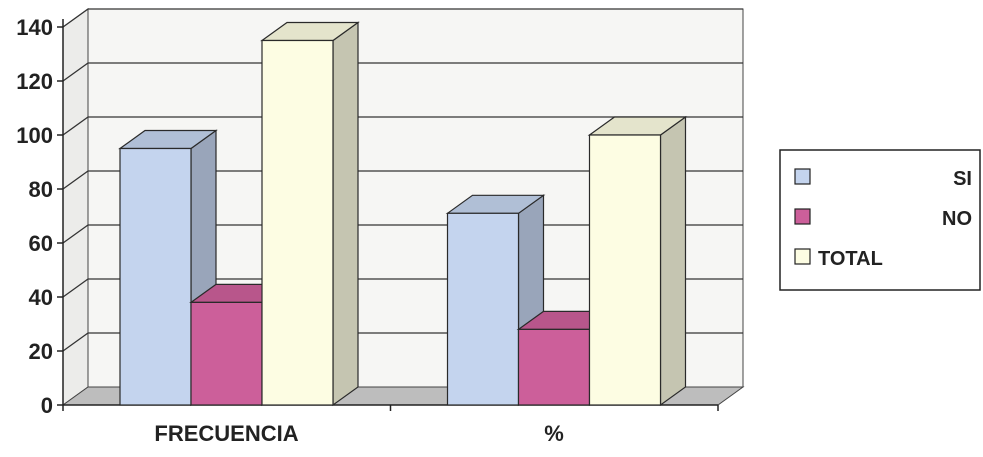 The height and width of the screenshot is (457, 983). I want to click on y-tick-label: 140, so click(34, 27).